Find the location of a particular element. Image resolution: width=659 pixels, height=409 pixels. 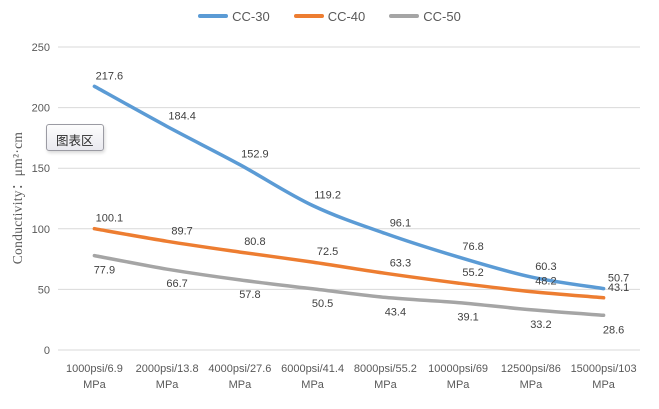

data-label-cc-30: 96.1 is located at coordinates (400, 224).